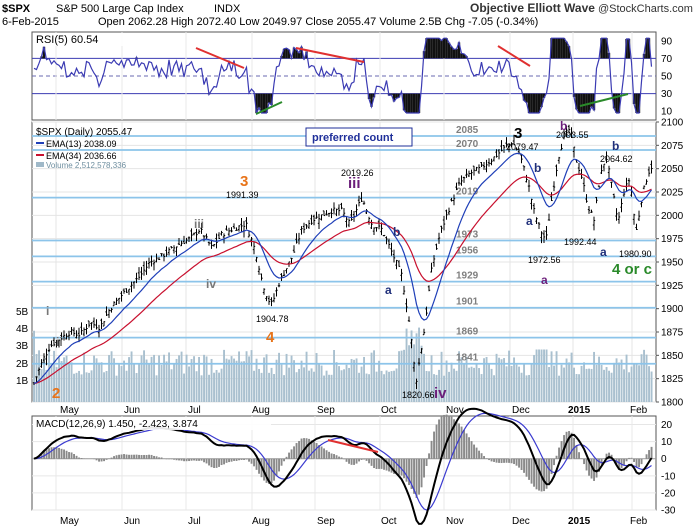 This screenshot has width=700, height=530. What do you see at coordinates (132, 521) in the screenshot?
I see `month-label: Jun` at bounding box center [132, 521].